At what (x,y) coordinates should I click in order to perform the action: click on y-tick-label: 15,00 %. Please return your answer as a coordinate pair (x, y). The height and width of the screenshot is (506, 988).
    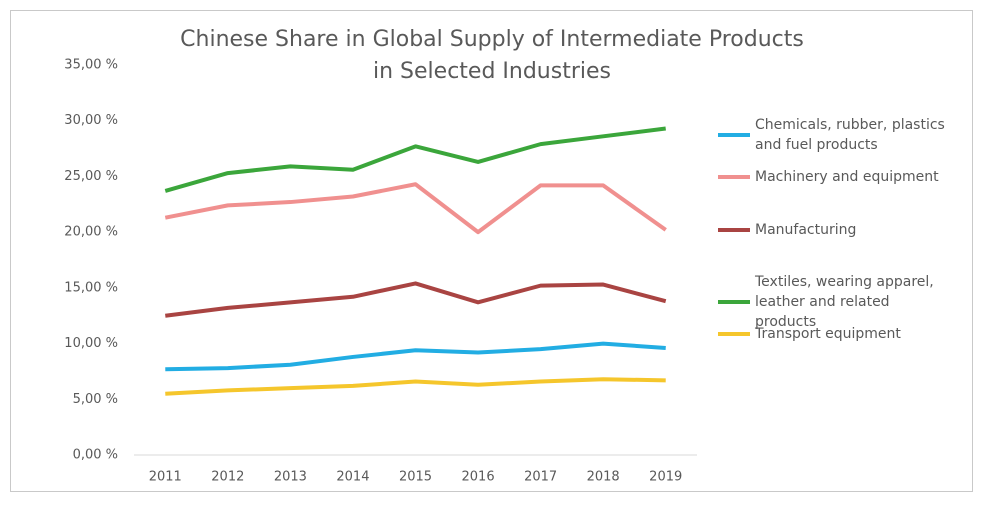
    Looking at the image, I should click on (91, 287).